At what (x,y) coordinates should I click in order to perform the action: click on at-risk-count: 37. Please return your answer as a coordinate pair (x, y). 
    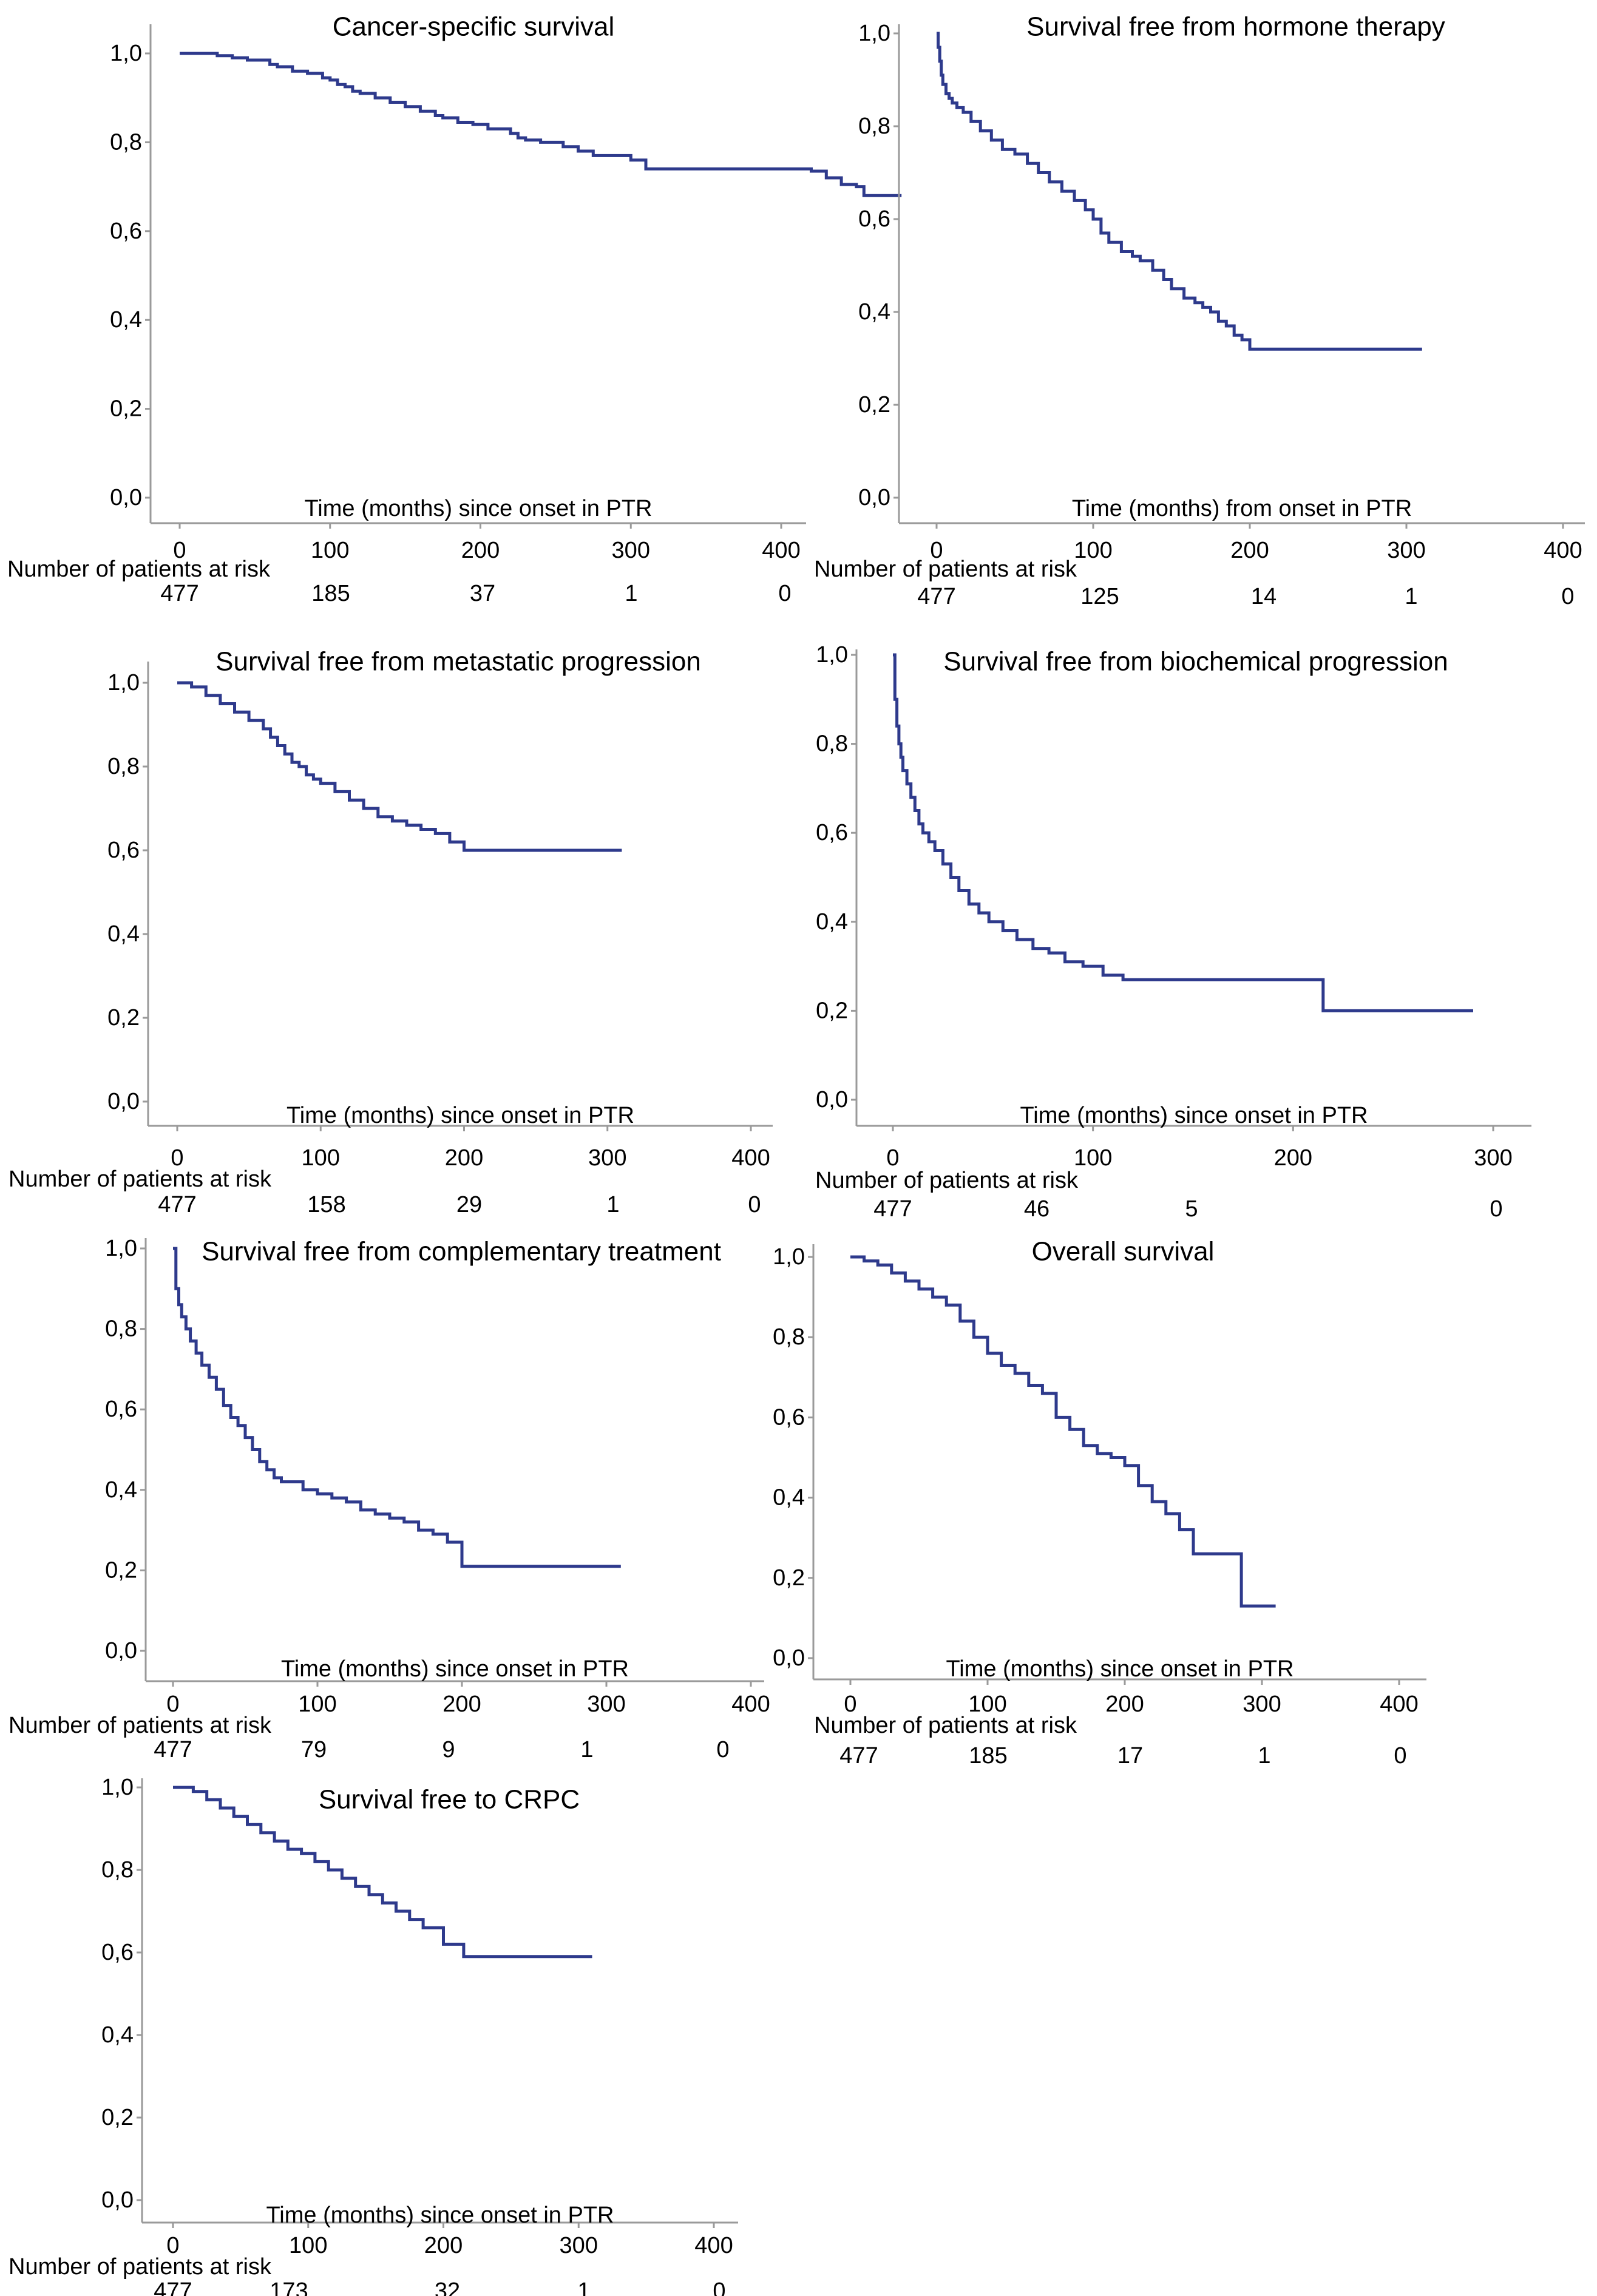
    Looking at the image, I should click on (482, 593).